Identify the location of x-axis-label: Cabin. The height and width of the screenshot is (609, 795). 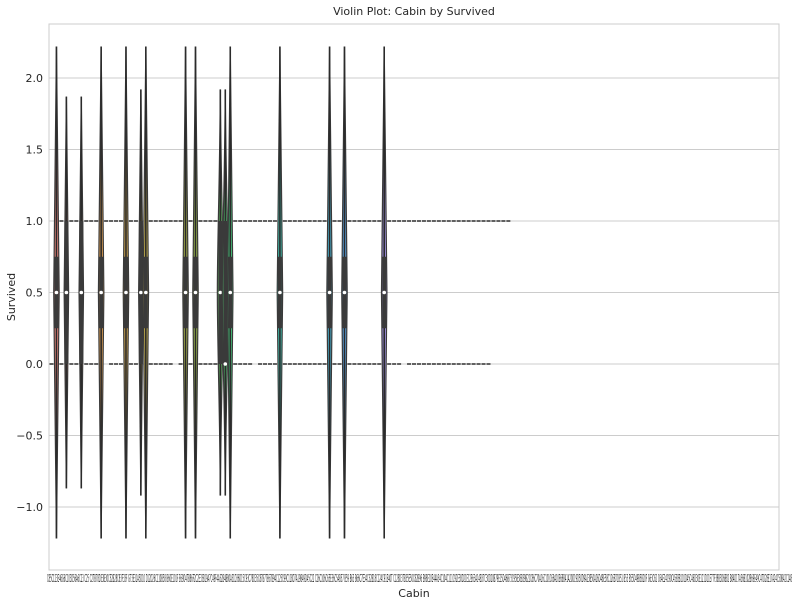
(413, 593).